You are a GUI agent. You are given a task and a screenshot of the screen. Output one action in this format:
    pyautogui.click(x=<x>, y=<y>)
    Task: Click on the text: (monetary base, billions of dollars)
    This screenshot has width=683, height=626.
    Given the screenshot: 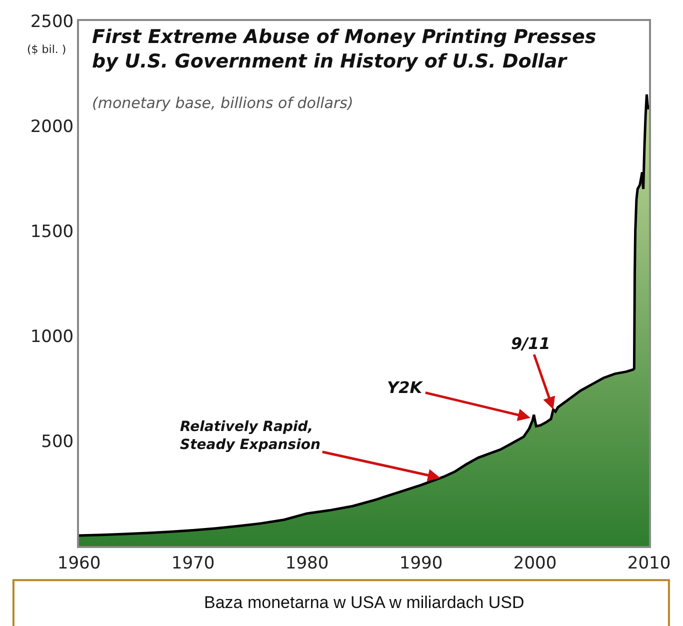 What is the action you would take?
    pyautogui.click(x=223, y=103)
    